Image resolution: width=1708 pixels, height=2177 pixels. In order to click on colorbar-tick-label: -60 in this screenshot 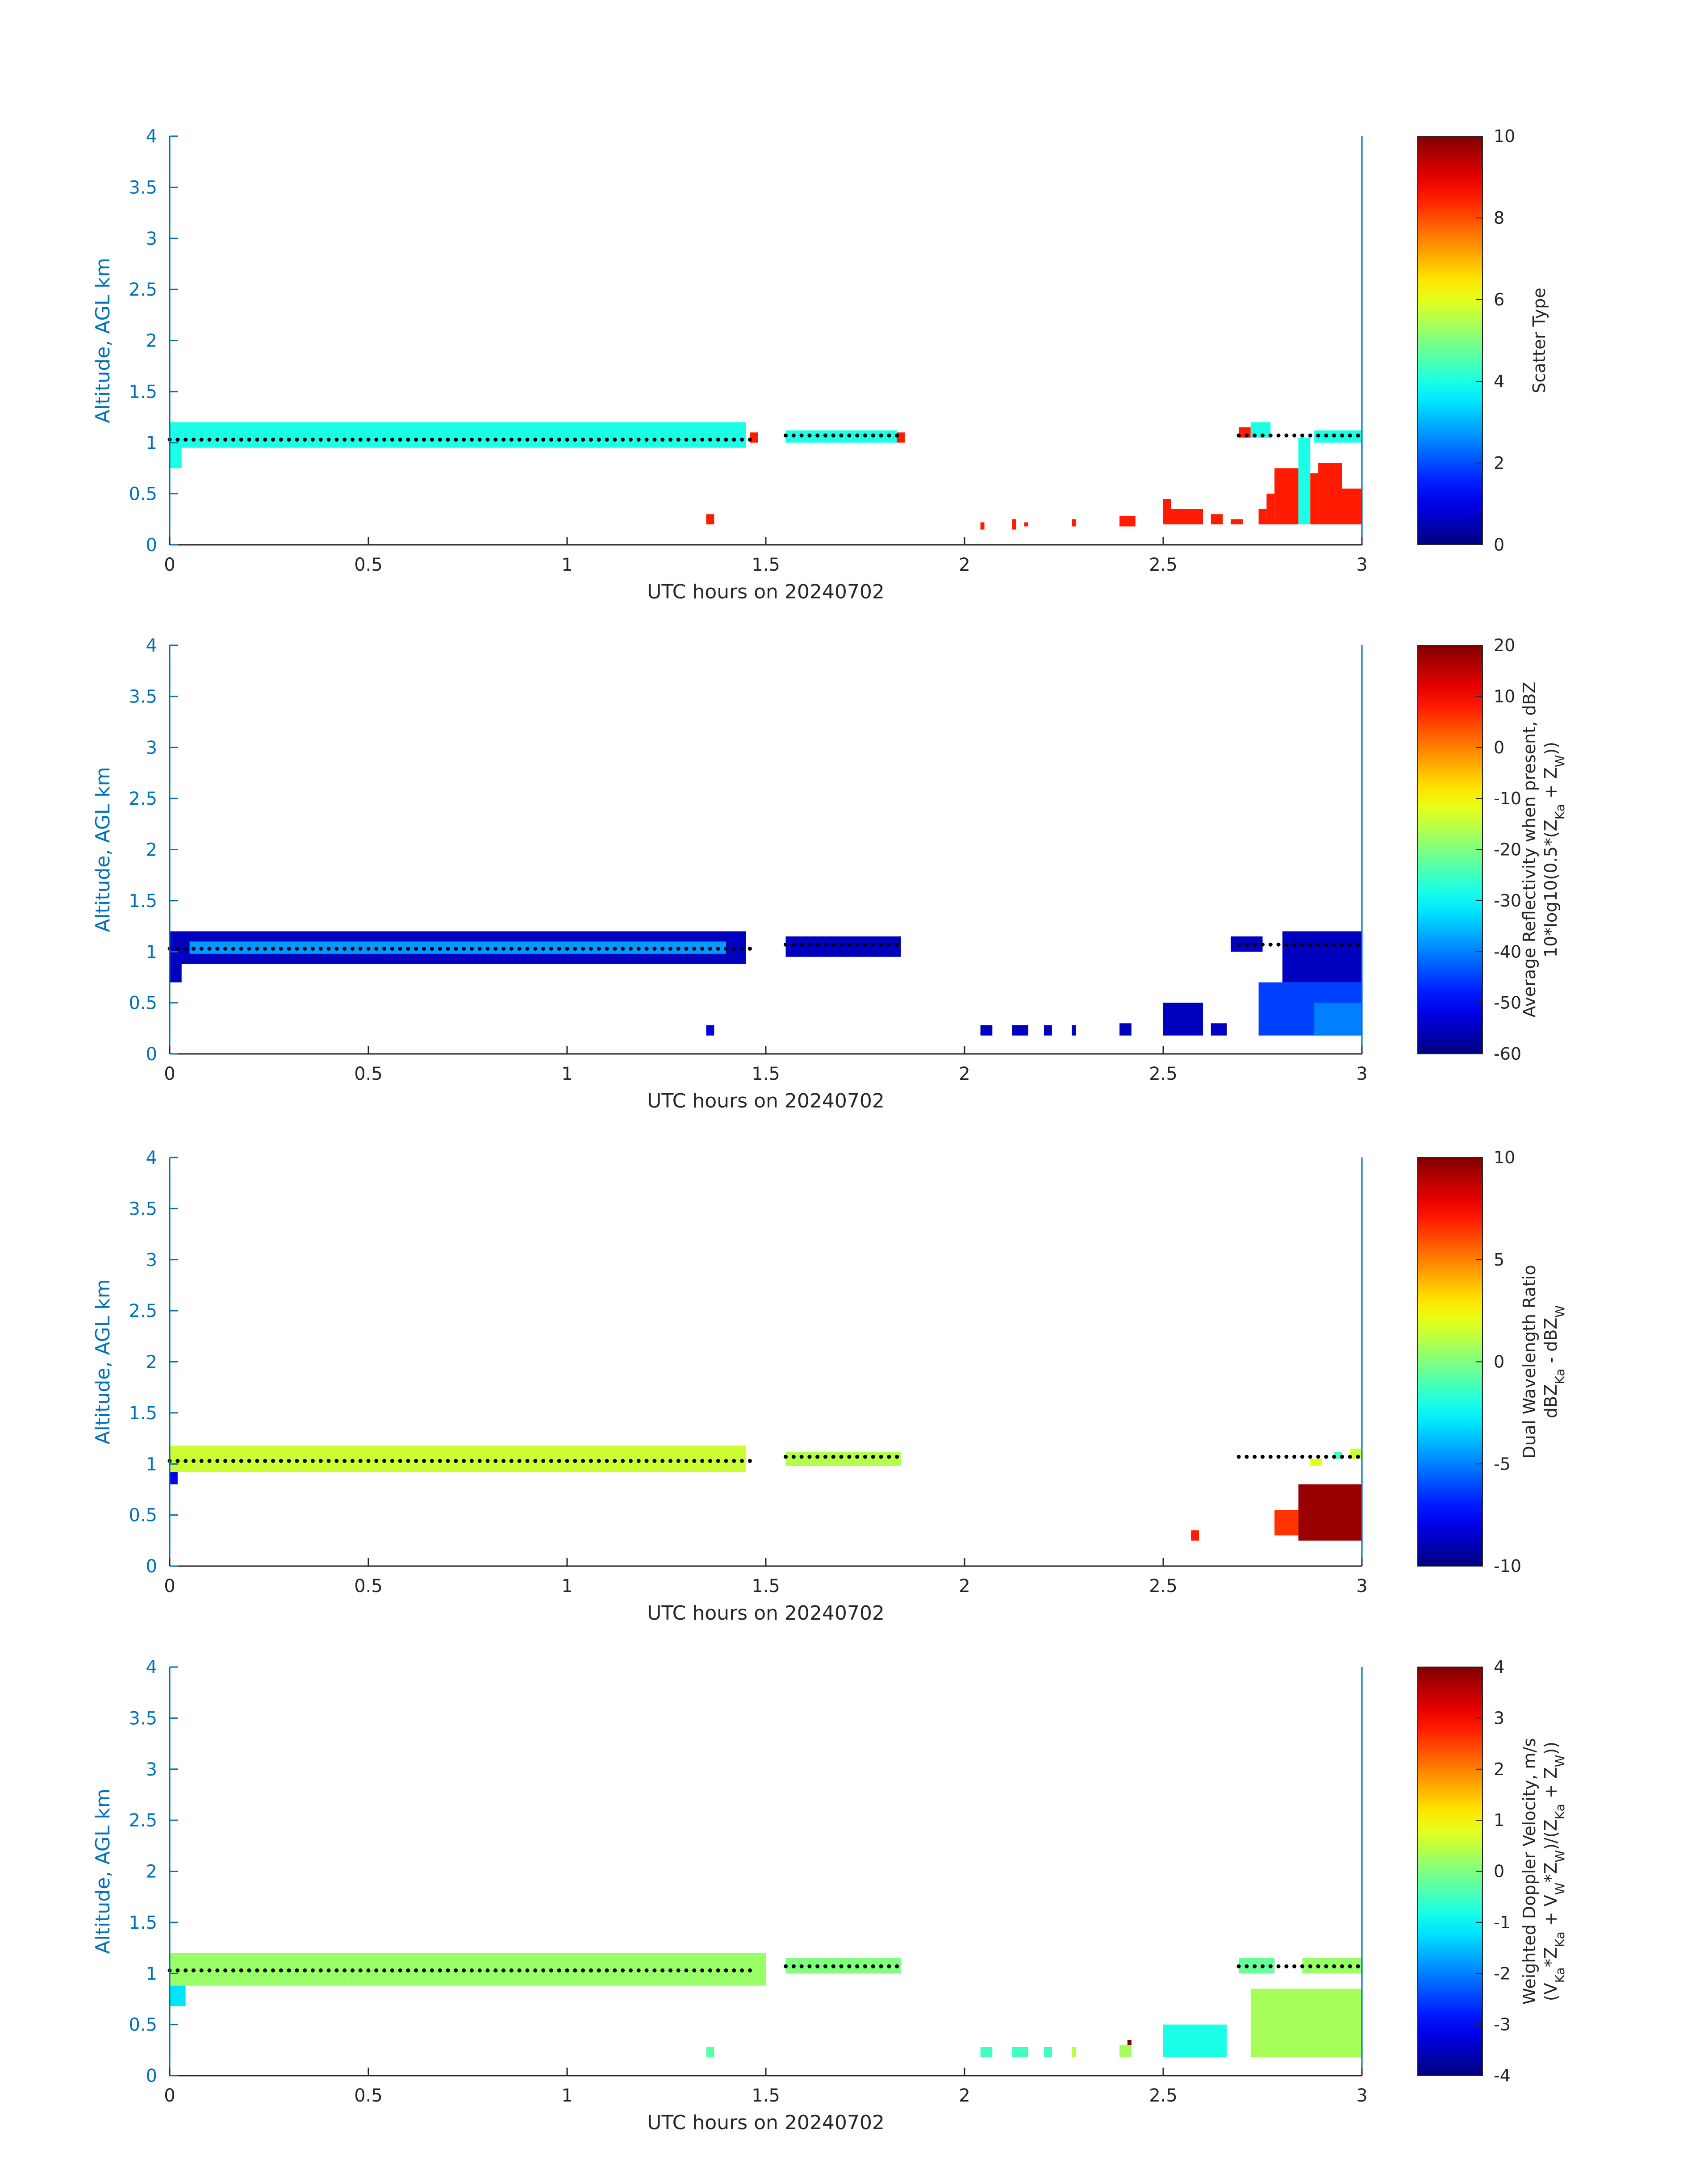, I will do `click(1507, 1054)`.